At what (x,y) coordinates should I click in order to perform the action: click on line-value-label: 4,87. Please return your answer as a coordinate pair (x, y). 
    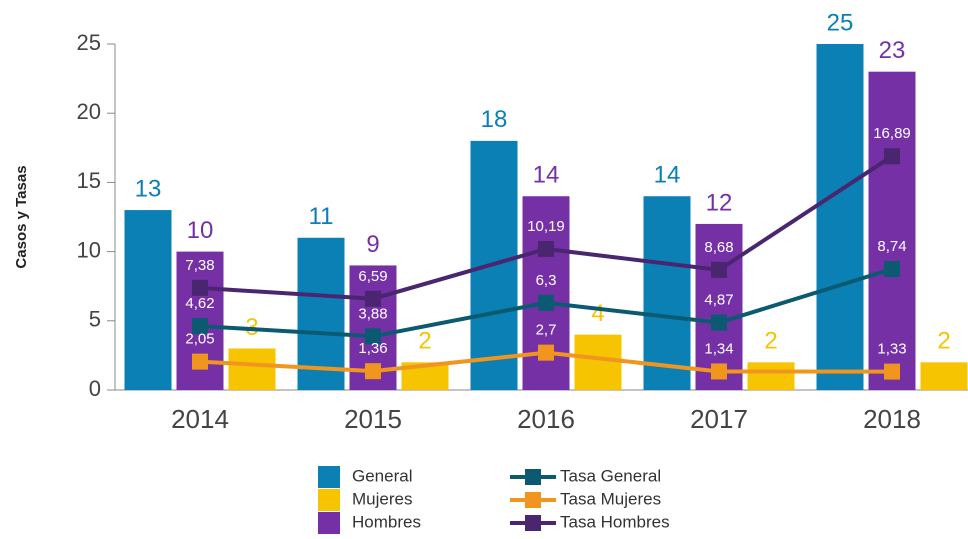
    Looking at the image, I should click on (718, 300).